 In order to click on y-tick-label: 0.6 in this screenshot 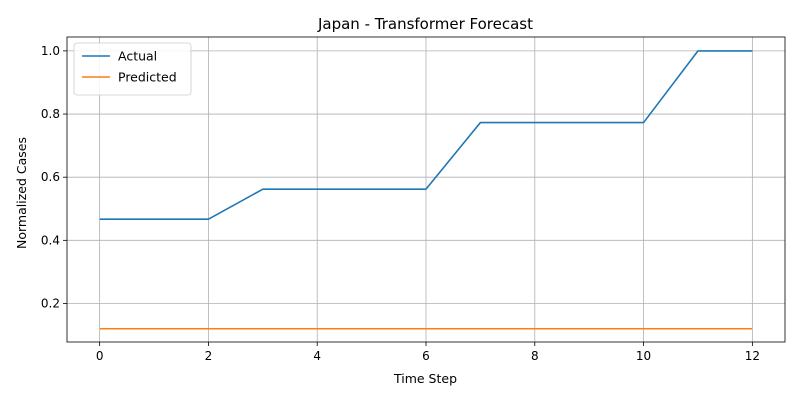, I will do `click(50, 177)`.